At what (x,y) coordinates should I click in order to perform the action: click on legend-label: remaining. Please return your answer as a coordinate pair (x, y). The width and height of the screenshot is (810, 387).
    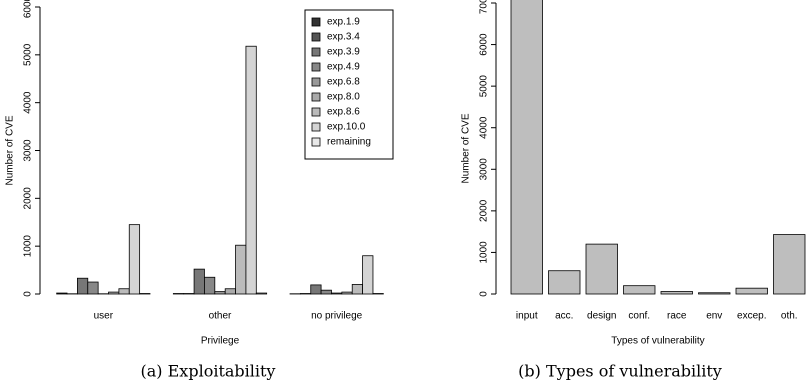
    Looking at the image, I should click on (349, 142).